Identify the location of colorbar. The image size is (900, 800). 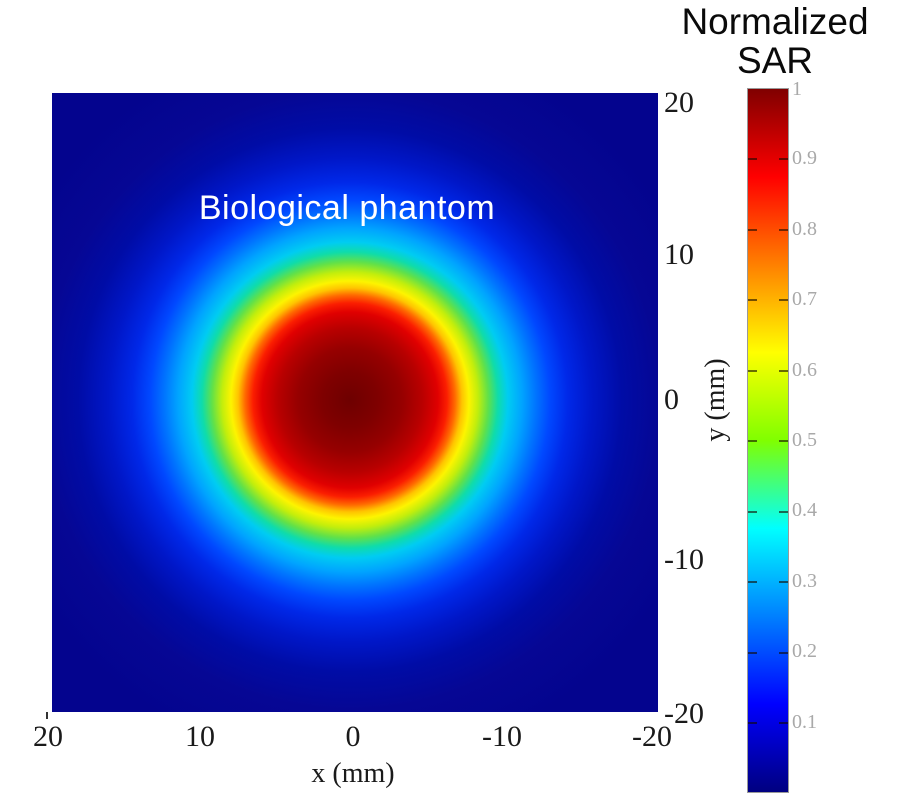
(768, 440).